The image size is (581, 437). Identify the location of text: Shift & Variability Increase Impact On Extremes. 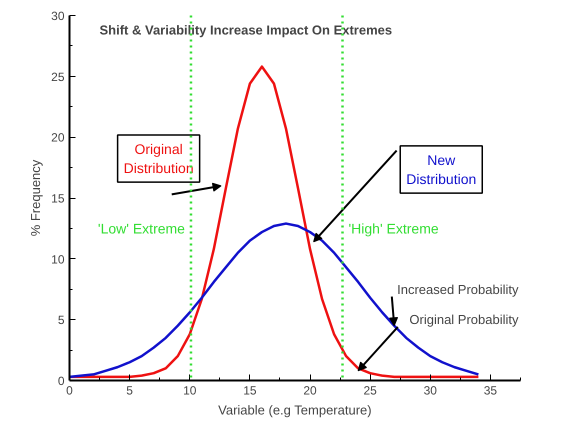
(246, 30).